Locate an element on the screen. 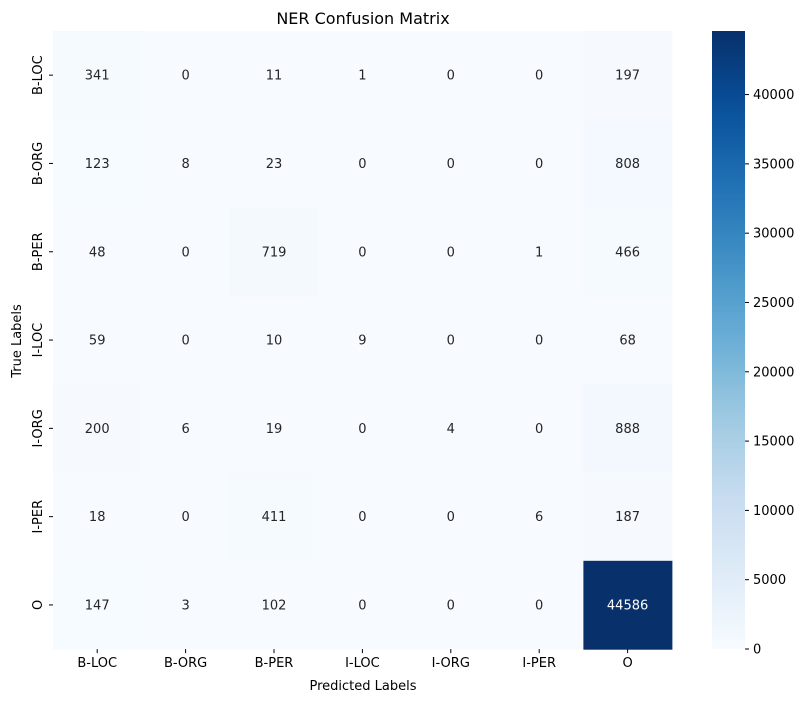 This screenshot has width=806, height=701. y-tick-label: O is located at coordinates (38, 605).